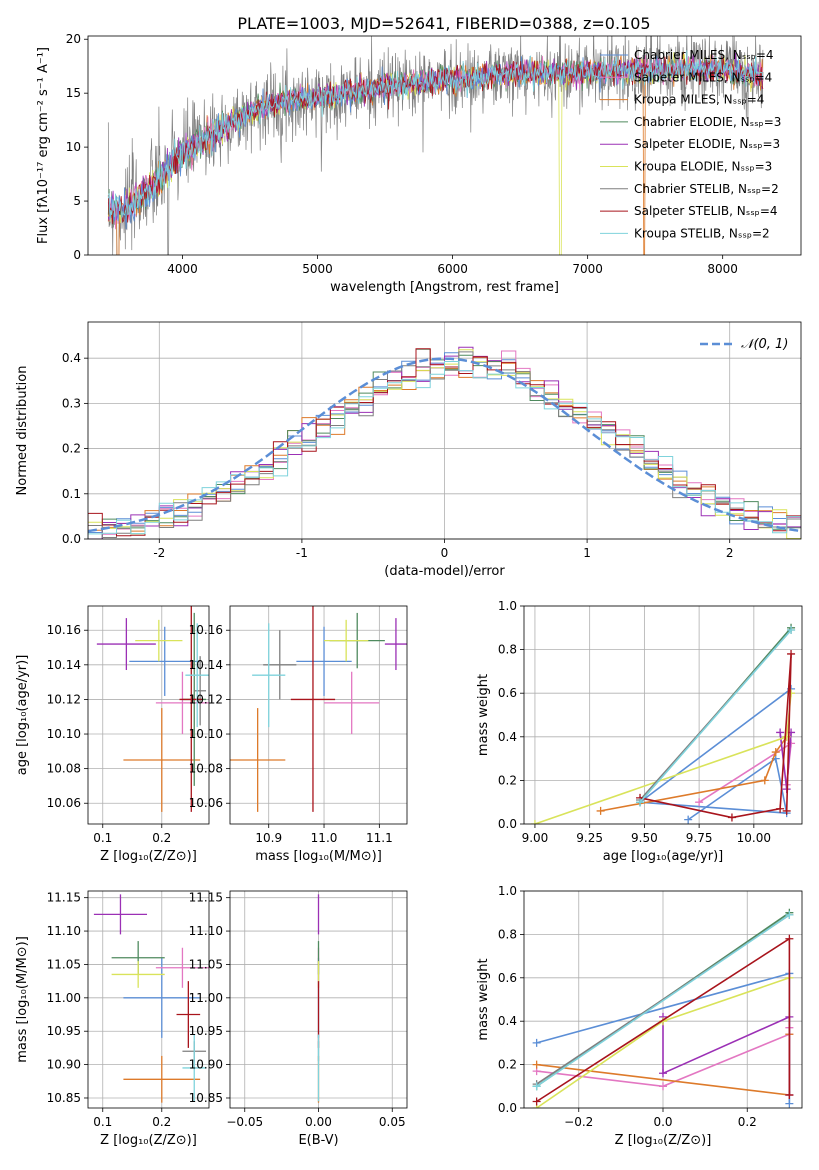 The height and width of the screenshot is (1170, 819). I want to click on mass-weight-marker-kroupa_elodie, so click(534, 822).